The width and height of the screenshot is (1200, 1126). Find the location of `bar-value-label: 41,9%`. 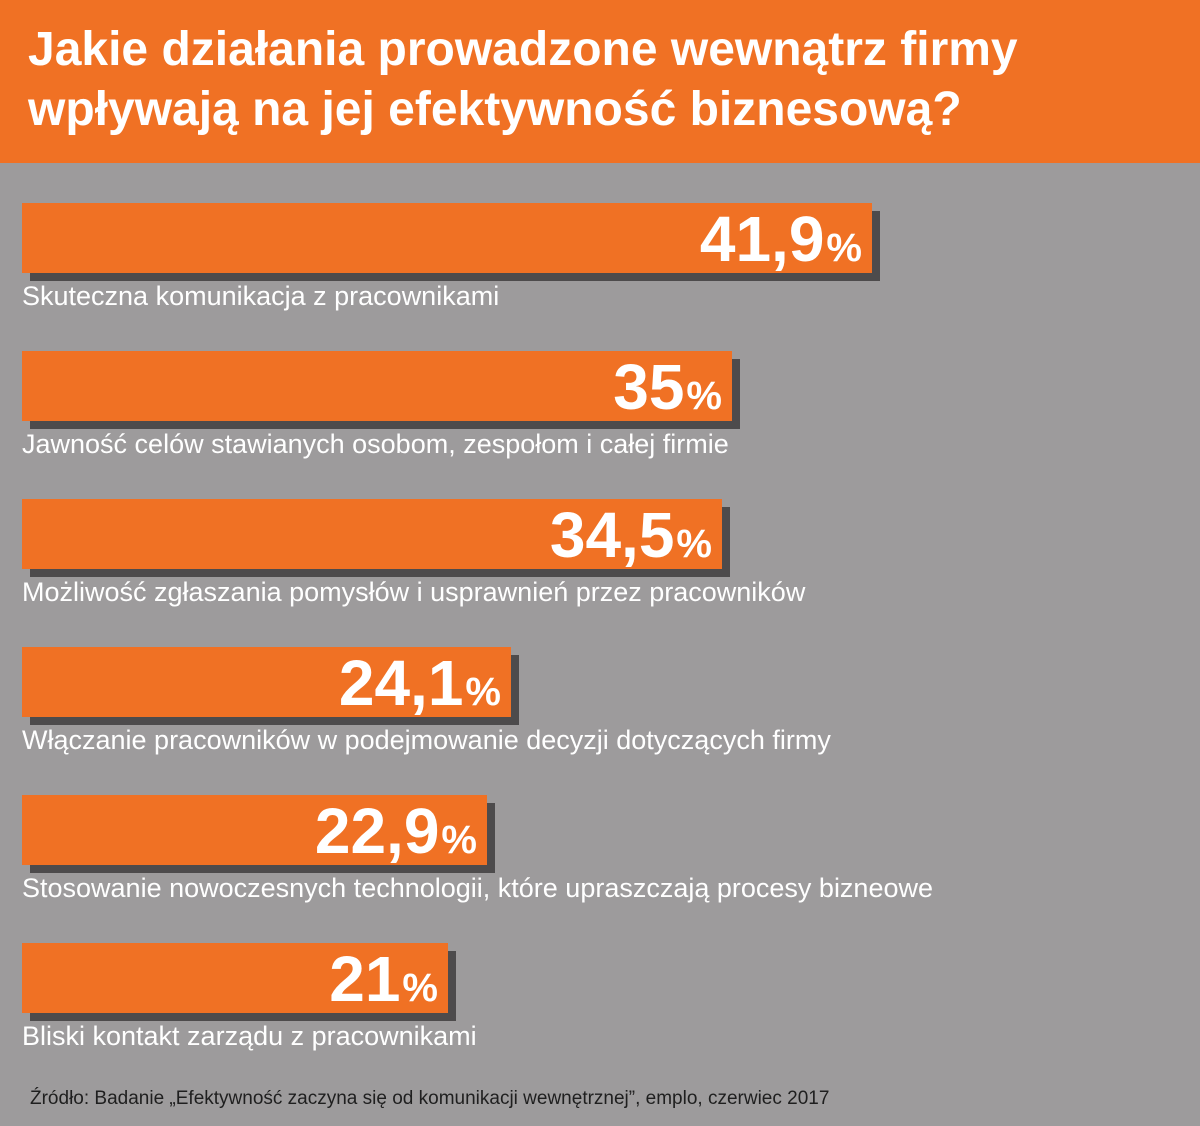

bar-value-label: 41,9% is located at coordinates (442, 239).